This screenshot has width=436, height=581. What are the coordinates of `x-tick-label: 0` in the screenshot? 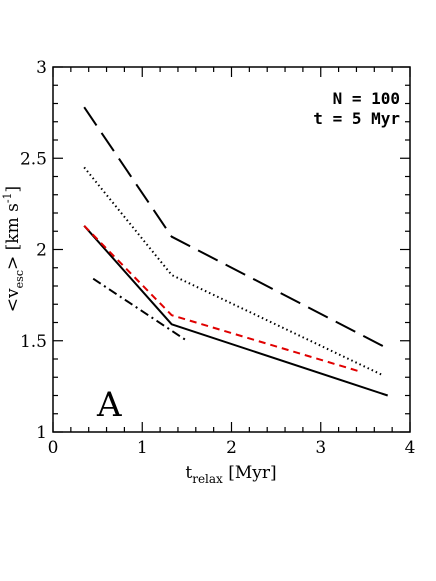 It's located at (53, 448).